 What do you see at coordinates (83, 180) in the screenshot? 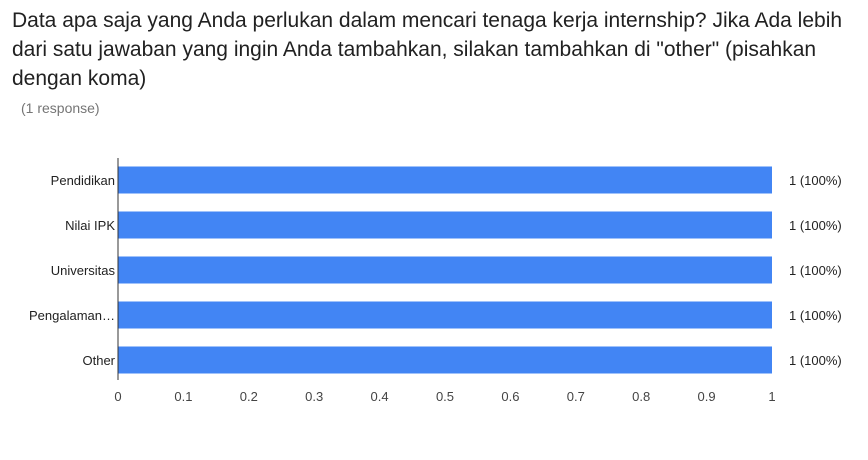
I see `category-label-0: Pendidikan` at bounding box center [83, 180].